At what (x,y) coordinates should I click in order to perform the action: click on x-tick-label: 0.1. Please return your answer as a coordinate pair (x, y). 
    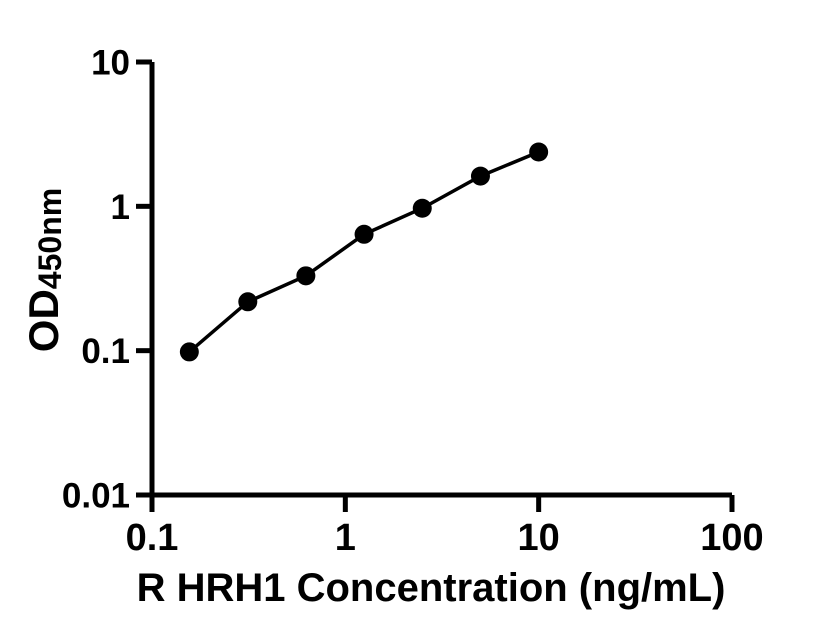
    Looking at the image, I should click on (152, 538).